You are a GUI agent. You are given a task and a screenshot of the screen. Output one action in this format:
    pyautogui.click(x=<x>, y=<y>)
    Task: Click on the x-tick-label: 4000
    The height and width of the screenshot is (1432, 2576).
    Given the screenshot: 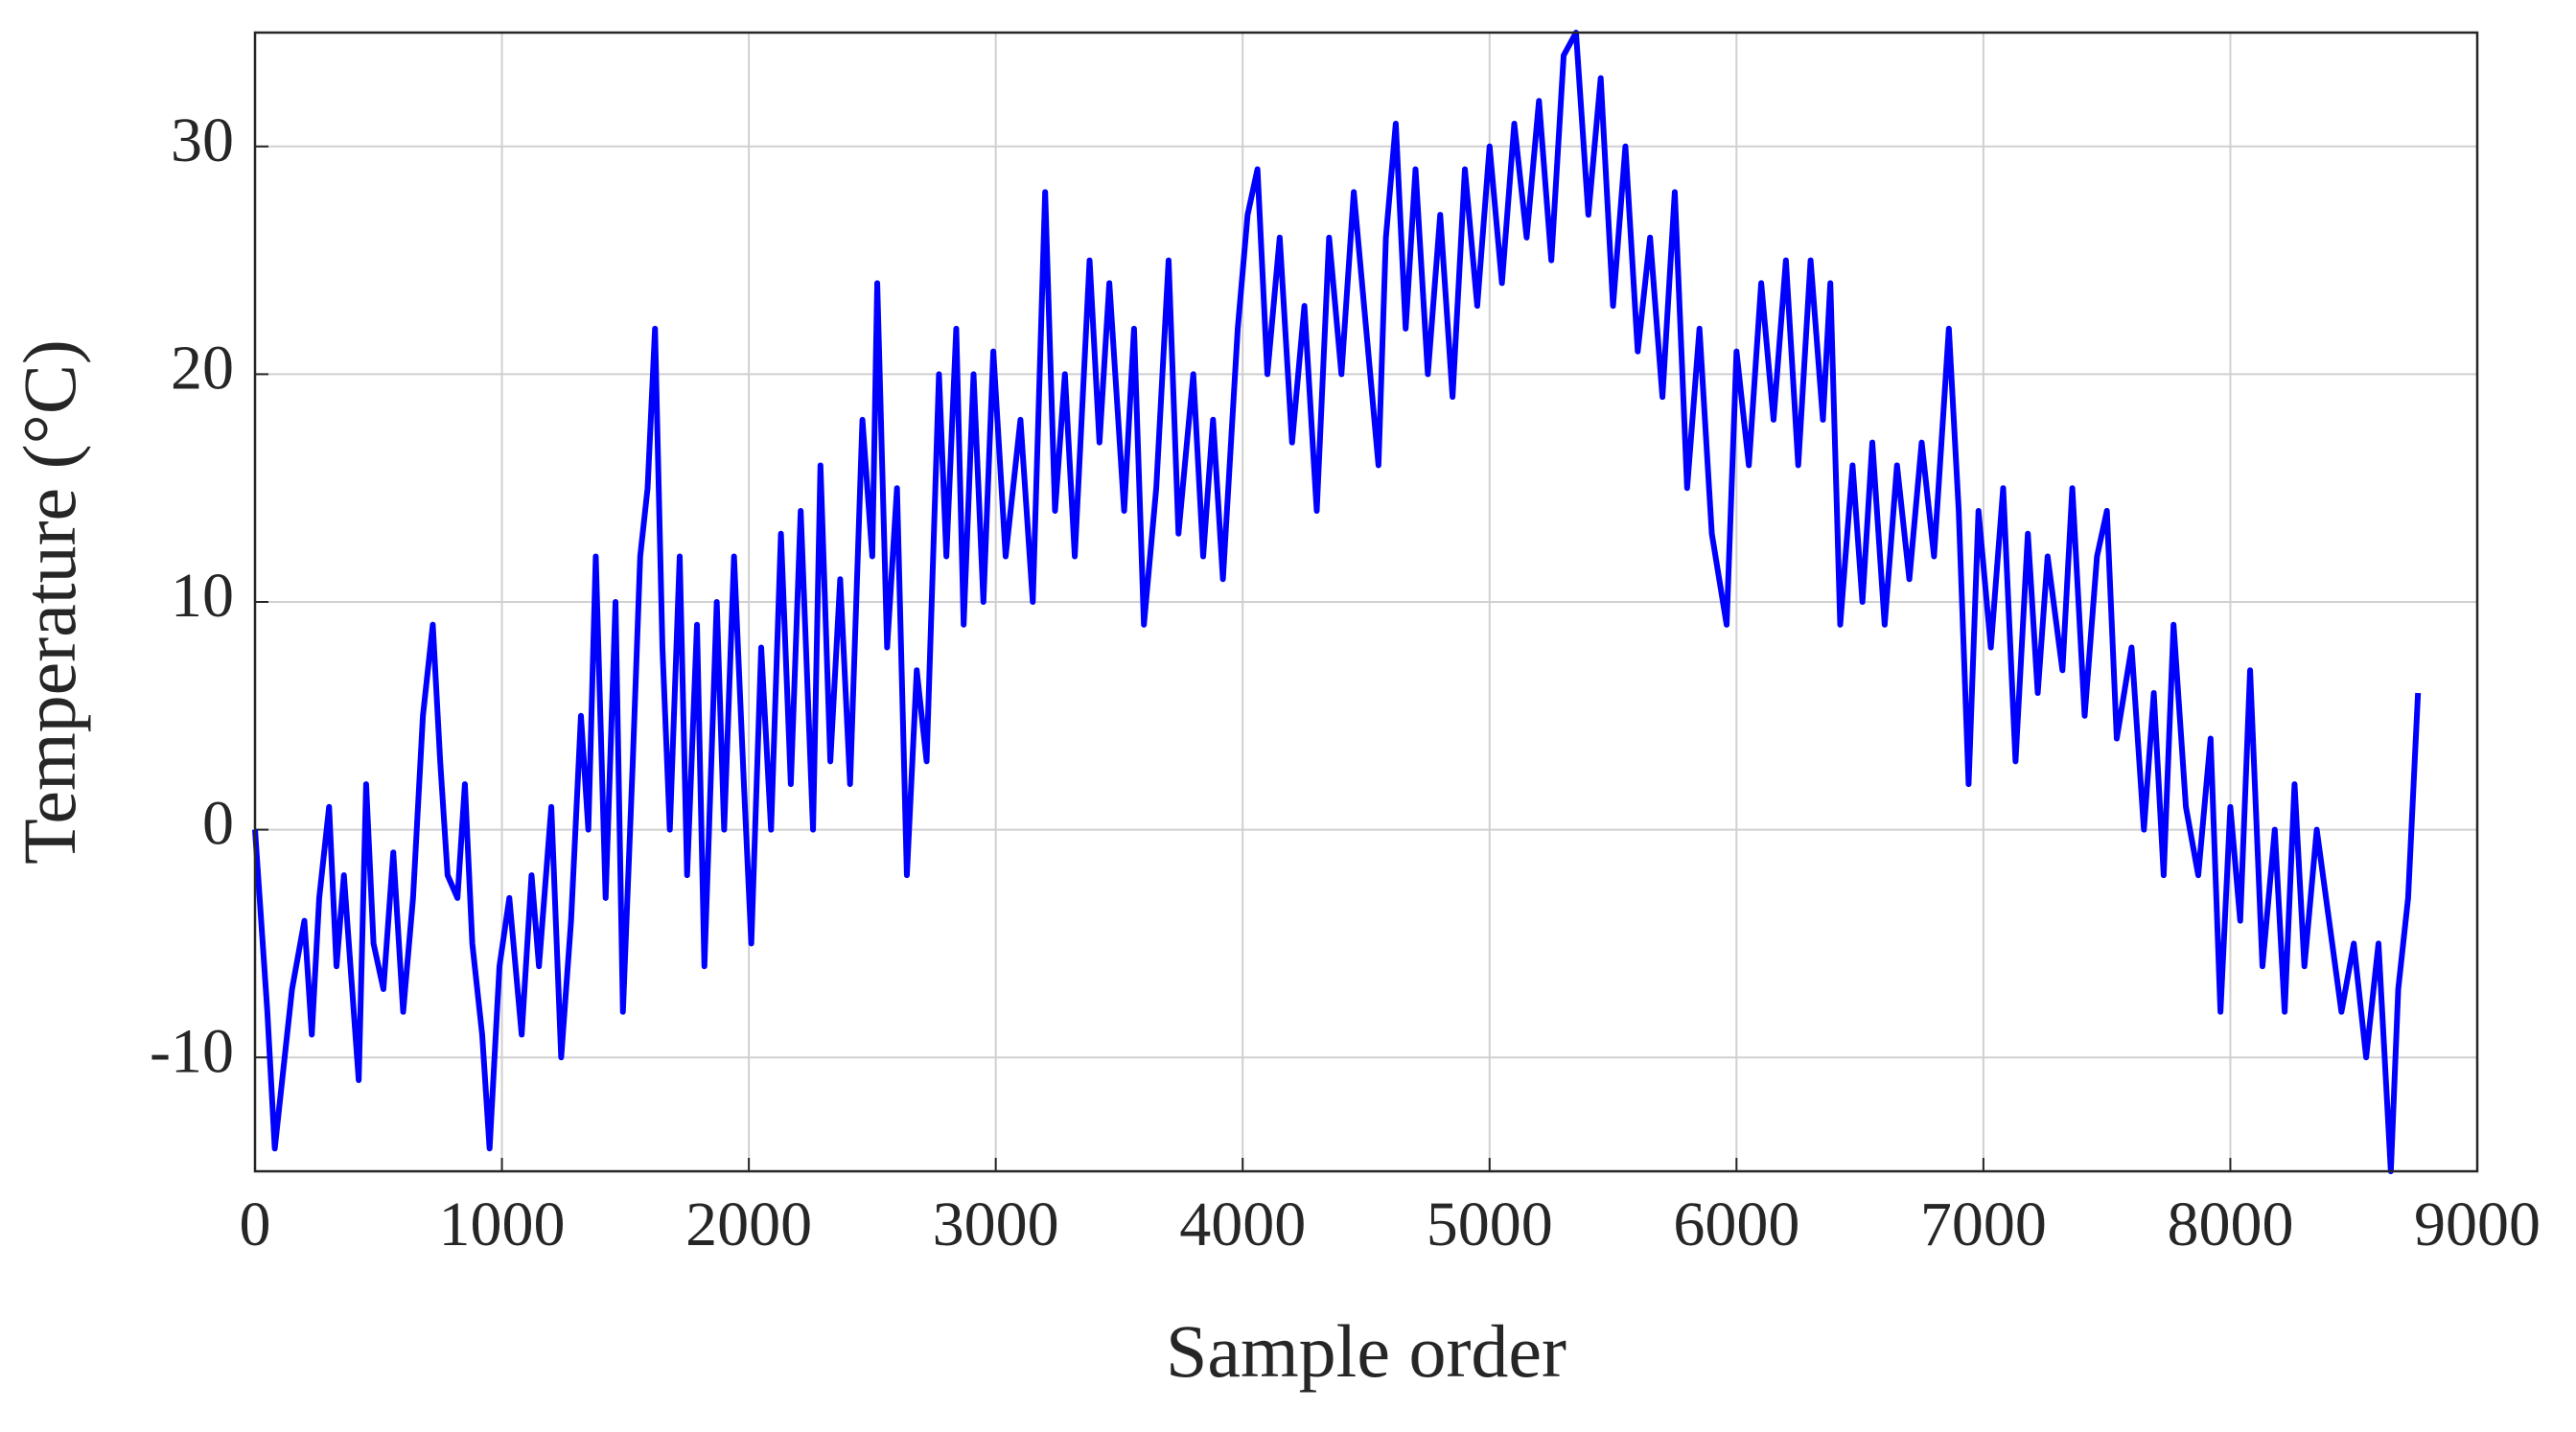 What is the action you would take?
    pyautogui.click(x=1243, y=1224)
    